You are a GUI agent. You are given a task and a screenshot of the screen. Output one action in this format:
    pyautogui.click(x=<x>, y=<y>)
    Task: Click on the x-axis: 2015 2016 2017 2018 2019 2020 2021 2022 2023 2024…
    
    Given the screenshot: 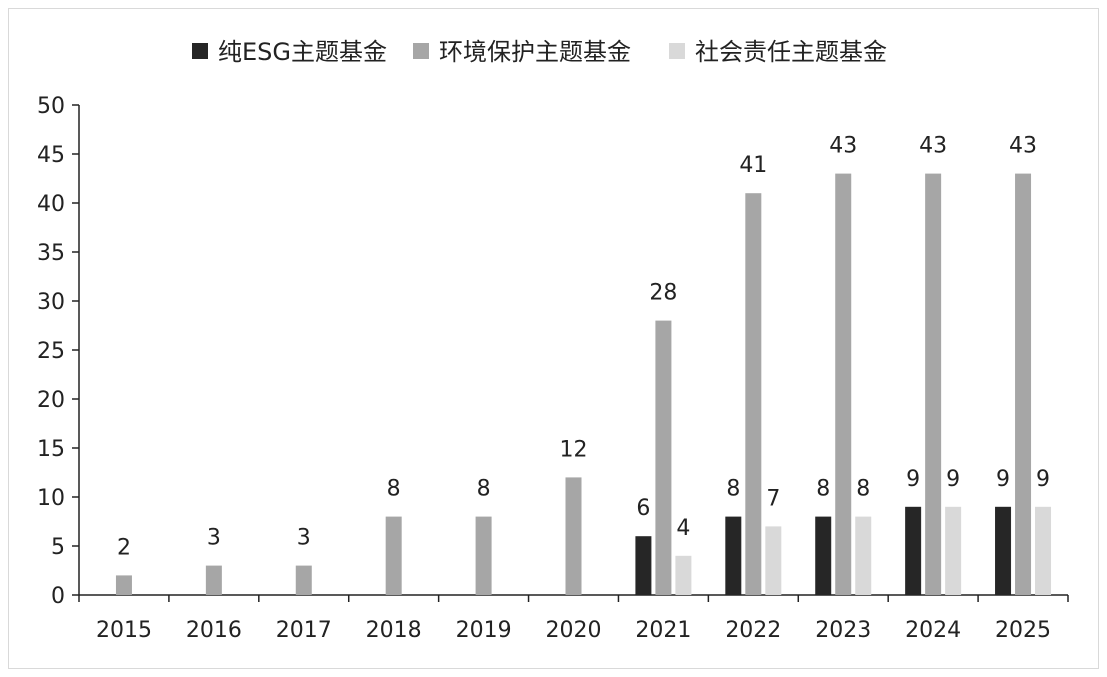 What is the action you would take?
    pyautogui.click(x=573, y=618)
    